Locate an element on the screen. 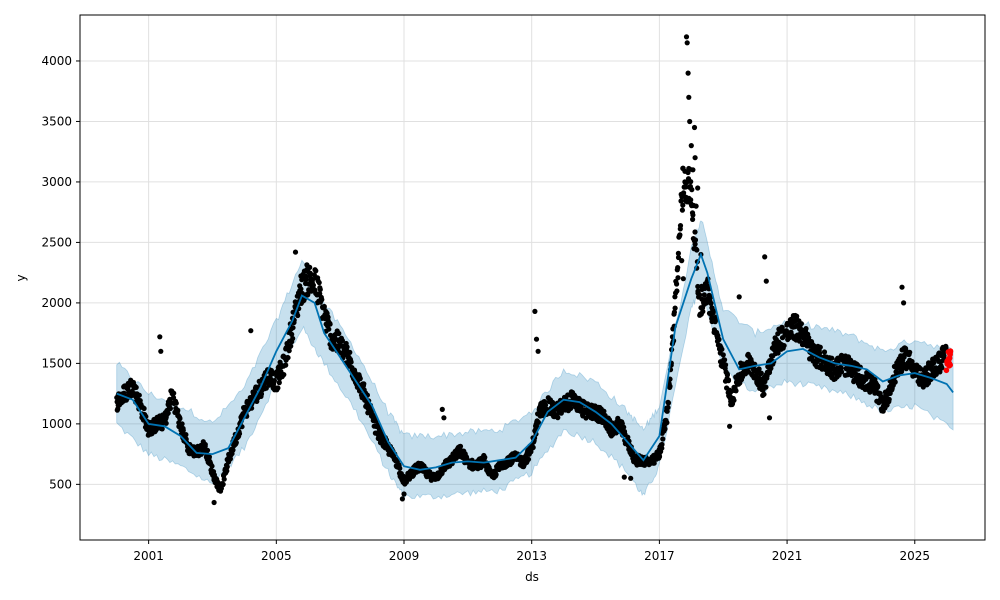  x-tick-label: 2009 is located at coordinates (404, 556).